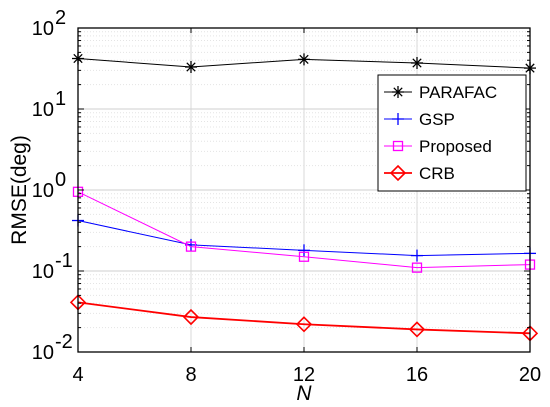  What do you see at coordinates (437, 119) in the screenshot?
I see `legend-label: GSP` at bounding box center [437, 119].